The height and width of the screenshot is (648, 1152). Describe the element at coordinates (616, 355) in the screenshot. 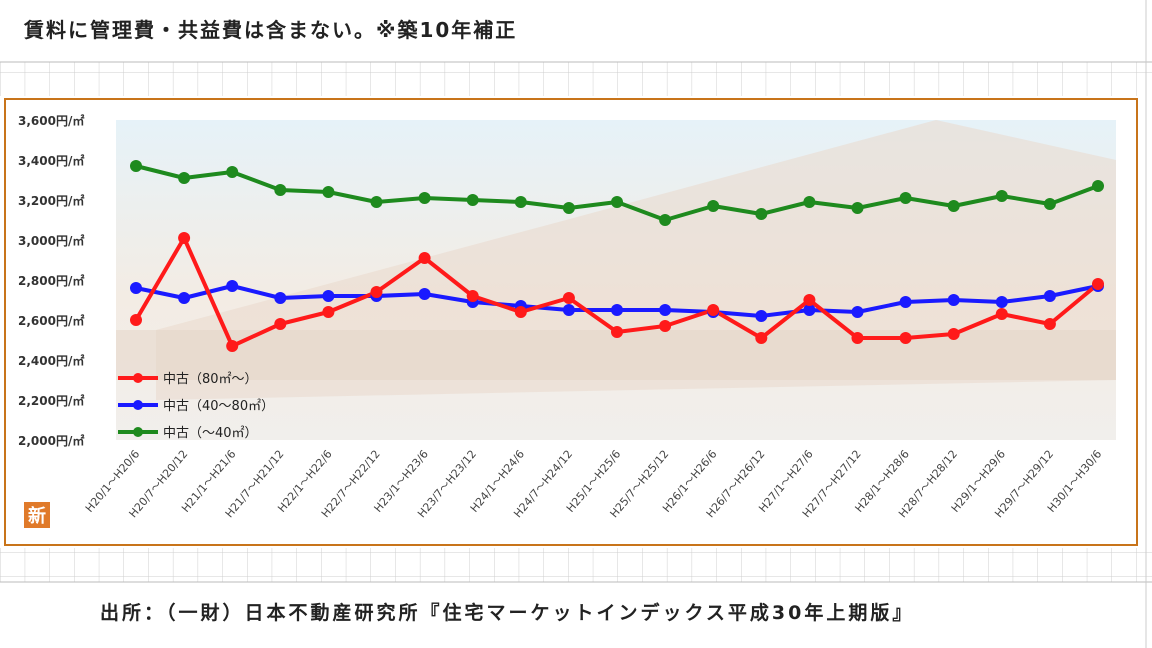

I see `fence-band` at that location.